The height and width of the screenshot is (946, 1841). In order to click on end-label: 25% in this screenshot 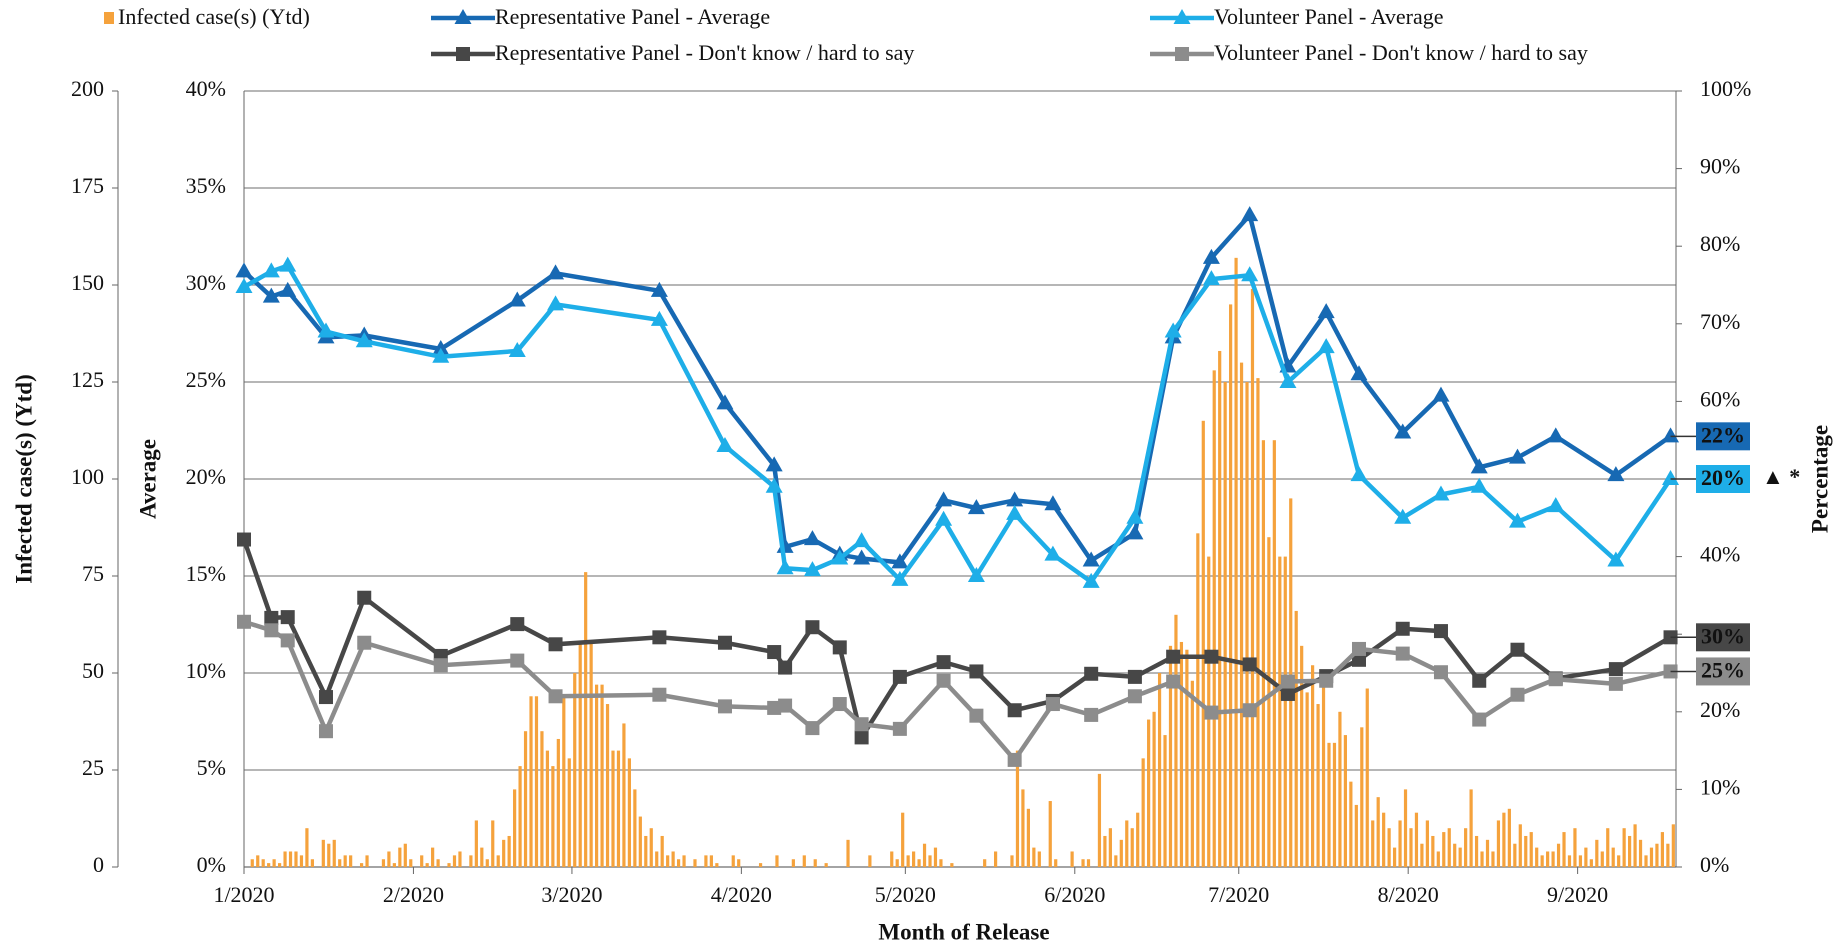, I will do `click(1723, 669)`.